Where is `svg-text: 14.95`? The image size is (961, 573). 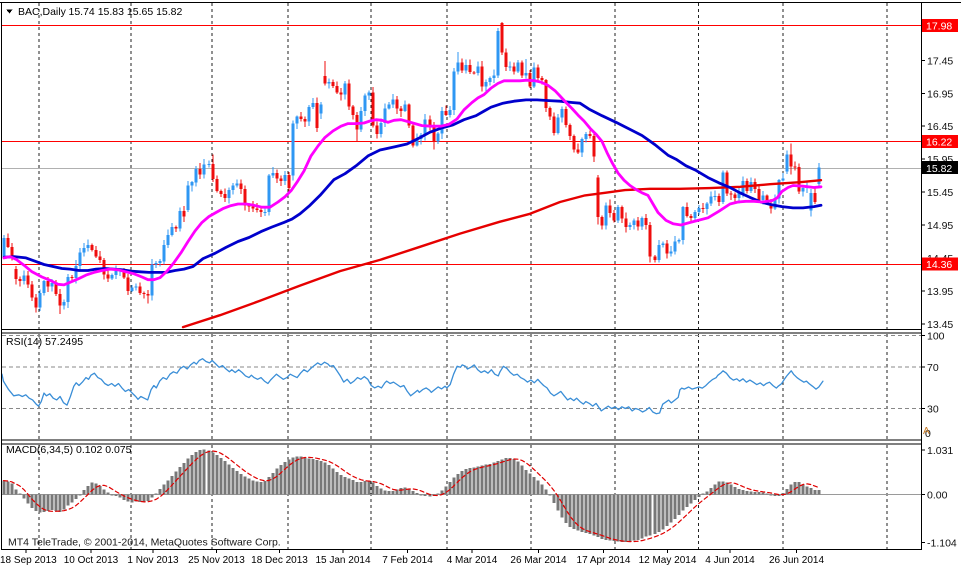 svg-text: 14.95 is located at coordinates (940, 226).